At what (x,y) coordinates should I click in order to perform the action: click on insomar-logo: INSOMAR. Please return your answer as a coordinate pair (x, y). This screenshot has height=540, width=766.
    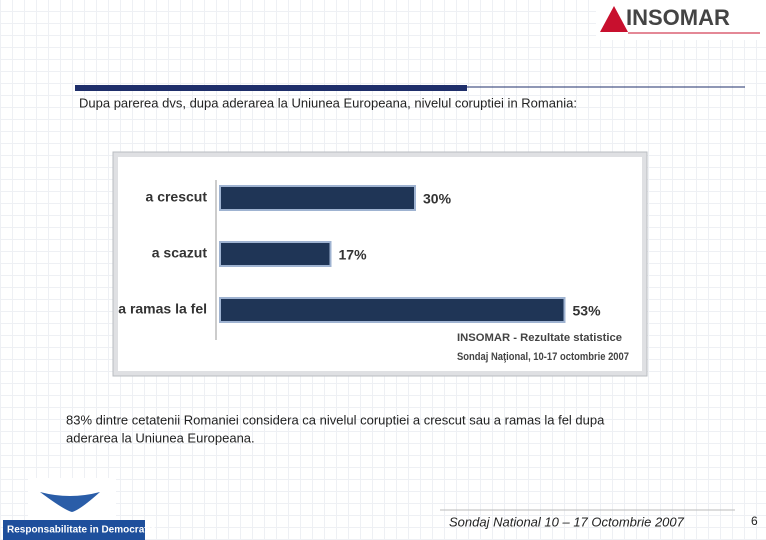
    Looking at the image, I should click on (681, 20).